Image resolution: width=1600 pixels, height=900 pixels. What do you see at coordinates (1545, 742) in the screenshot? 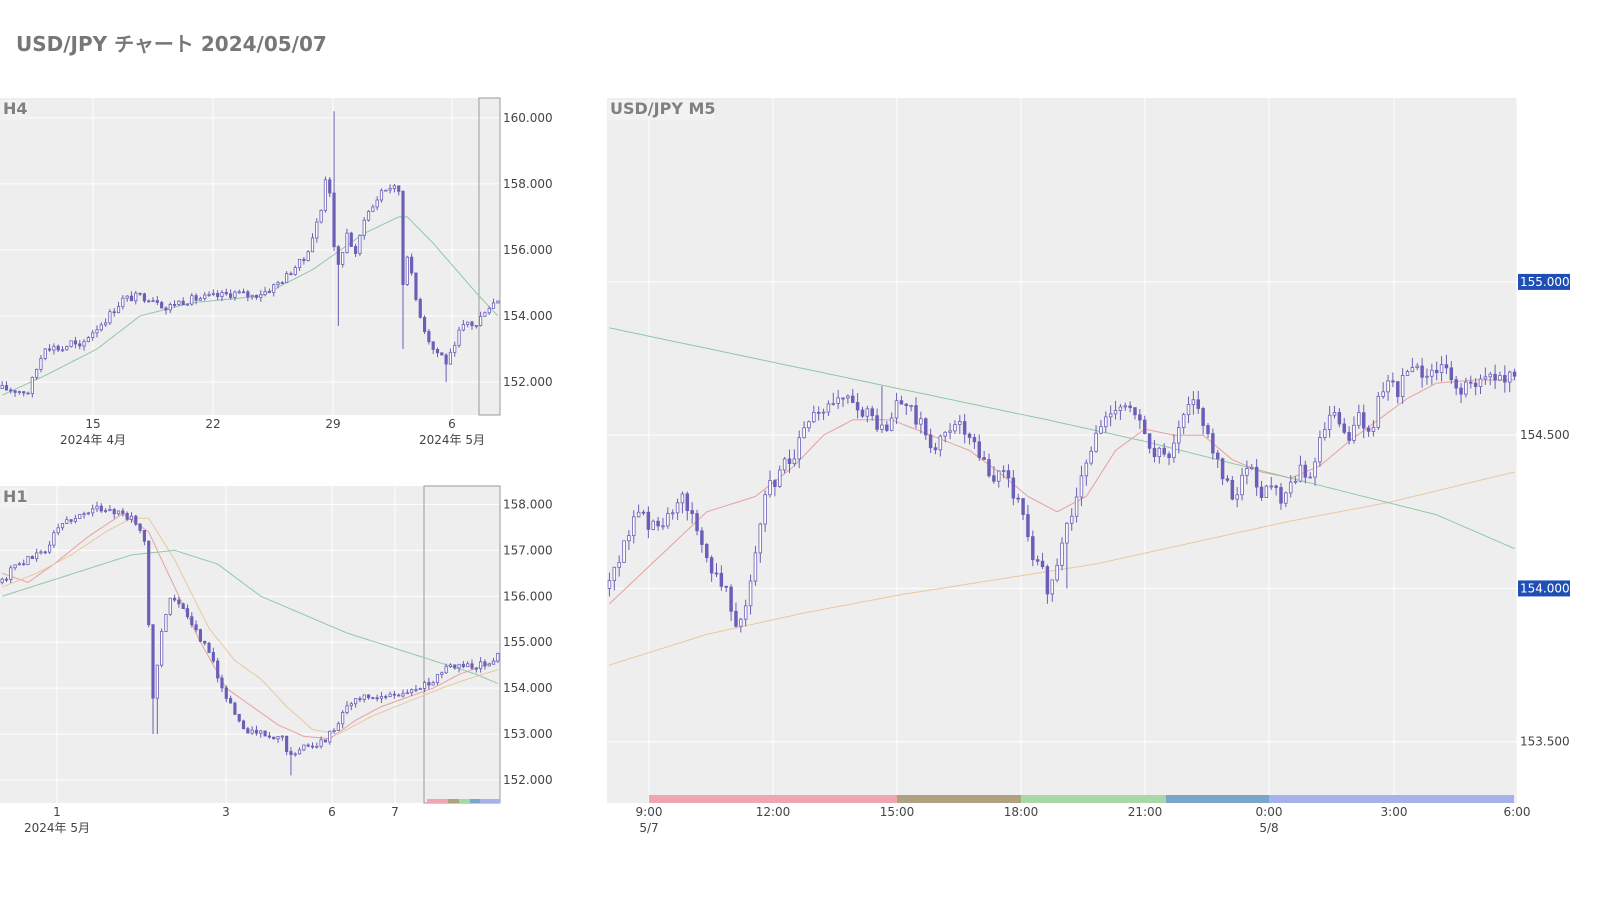
I see `y-tick-label: 153.500` at bounding box center [1545, 742].